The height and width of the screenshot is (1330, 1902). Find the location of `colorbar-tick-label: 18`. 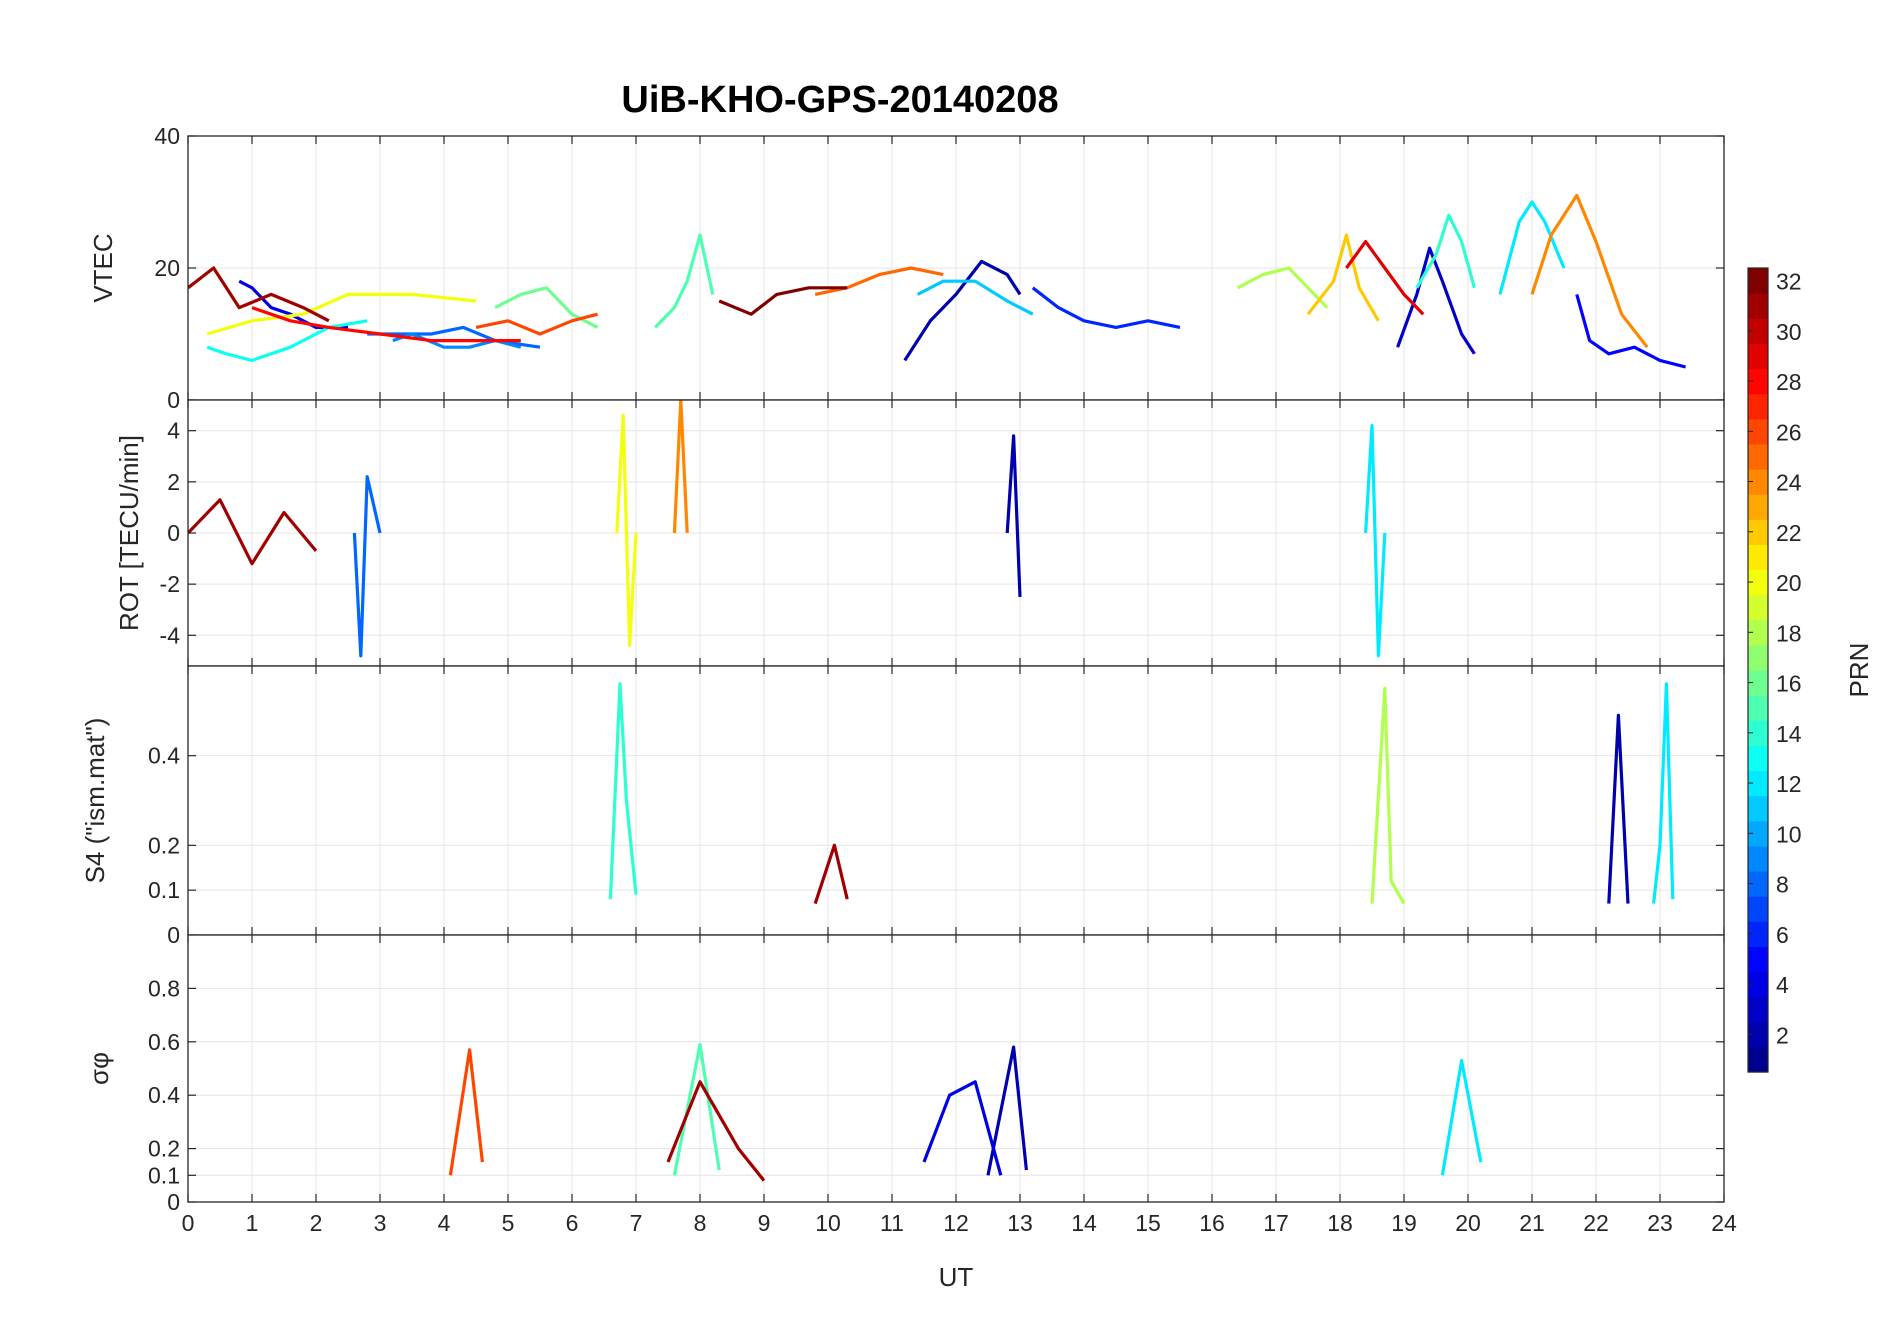

colorbar-tick-label: 18 is located at coordinates (1789, 633).